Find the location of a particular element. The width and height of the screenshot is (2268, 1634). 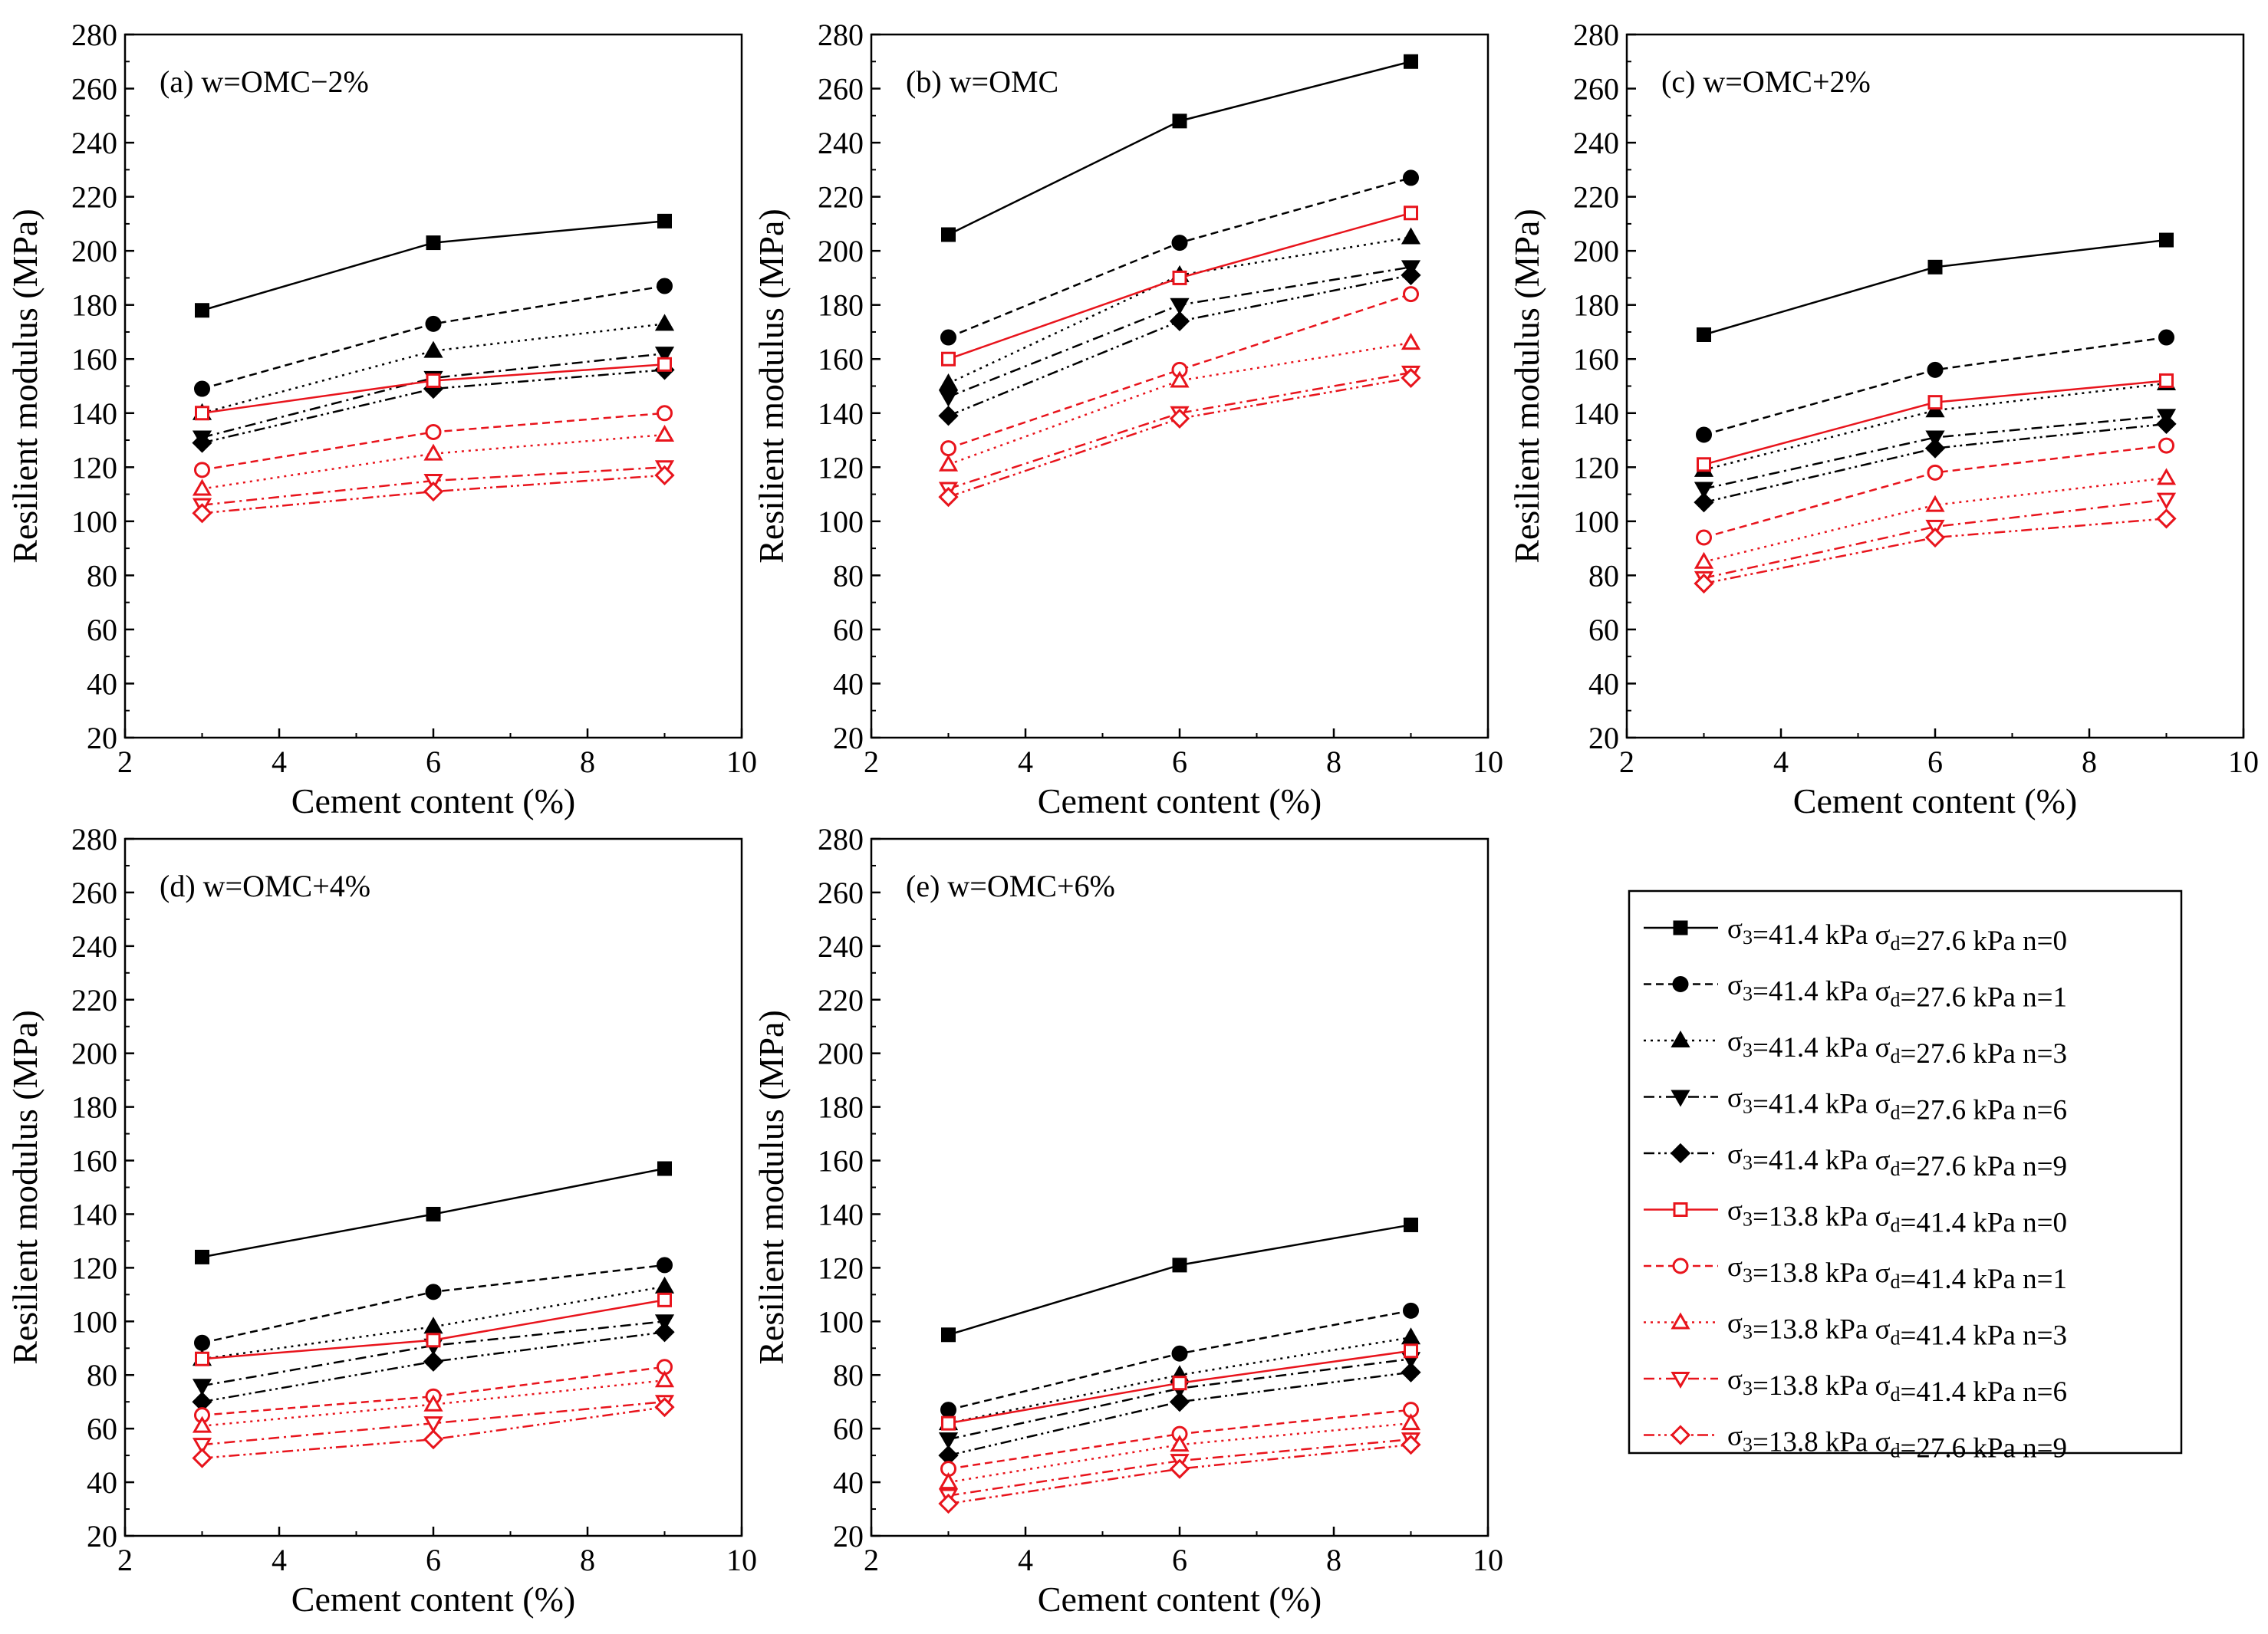

legend-entry-0: σ3=41.4 kPa σd=27.6 kPa n=0 is located at coordinates (1855, 935).